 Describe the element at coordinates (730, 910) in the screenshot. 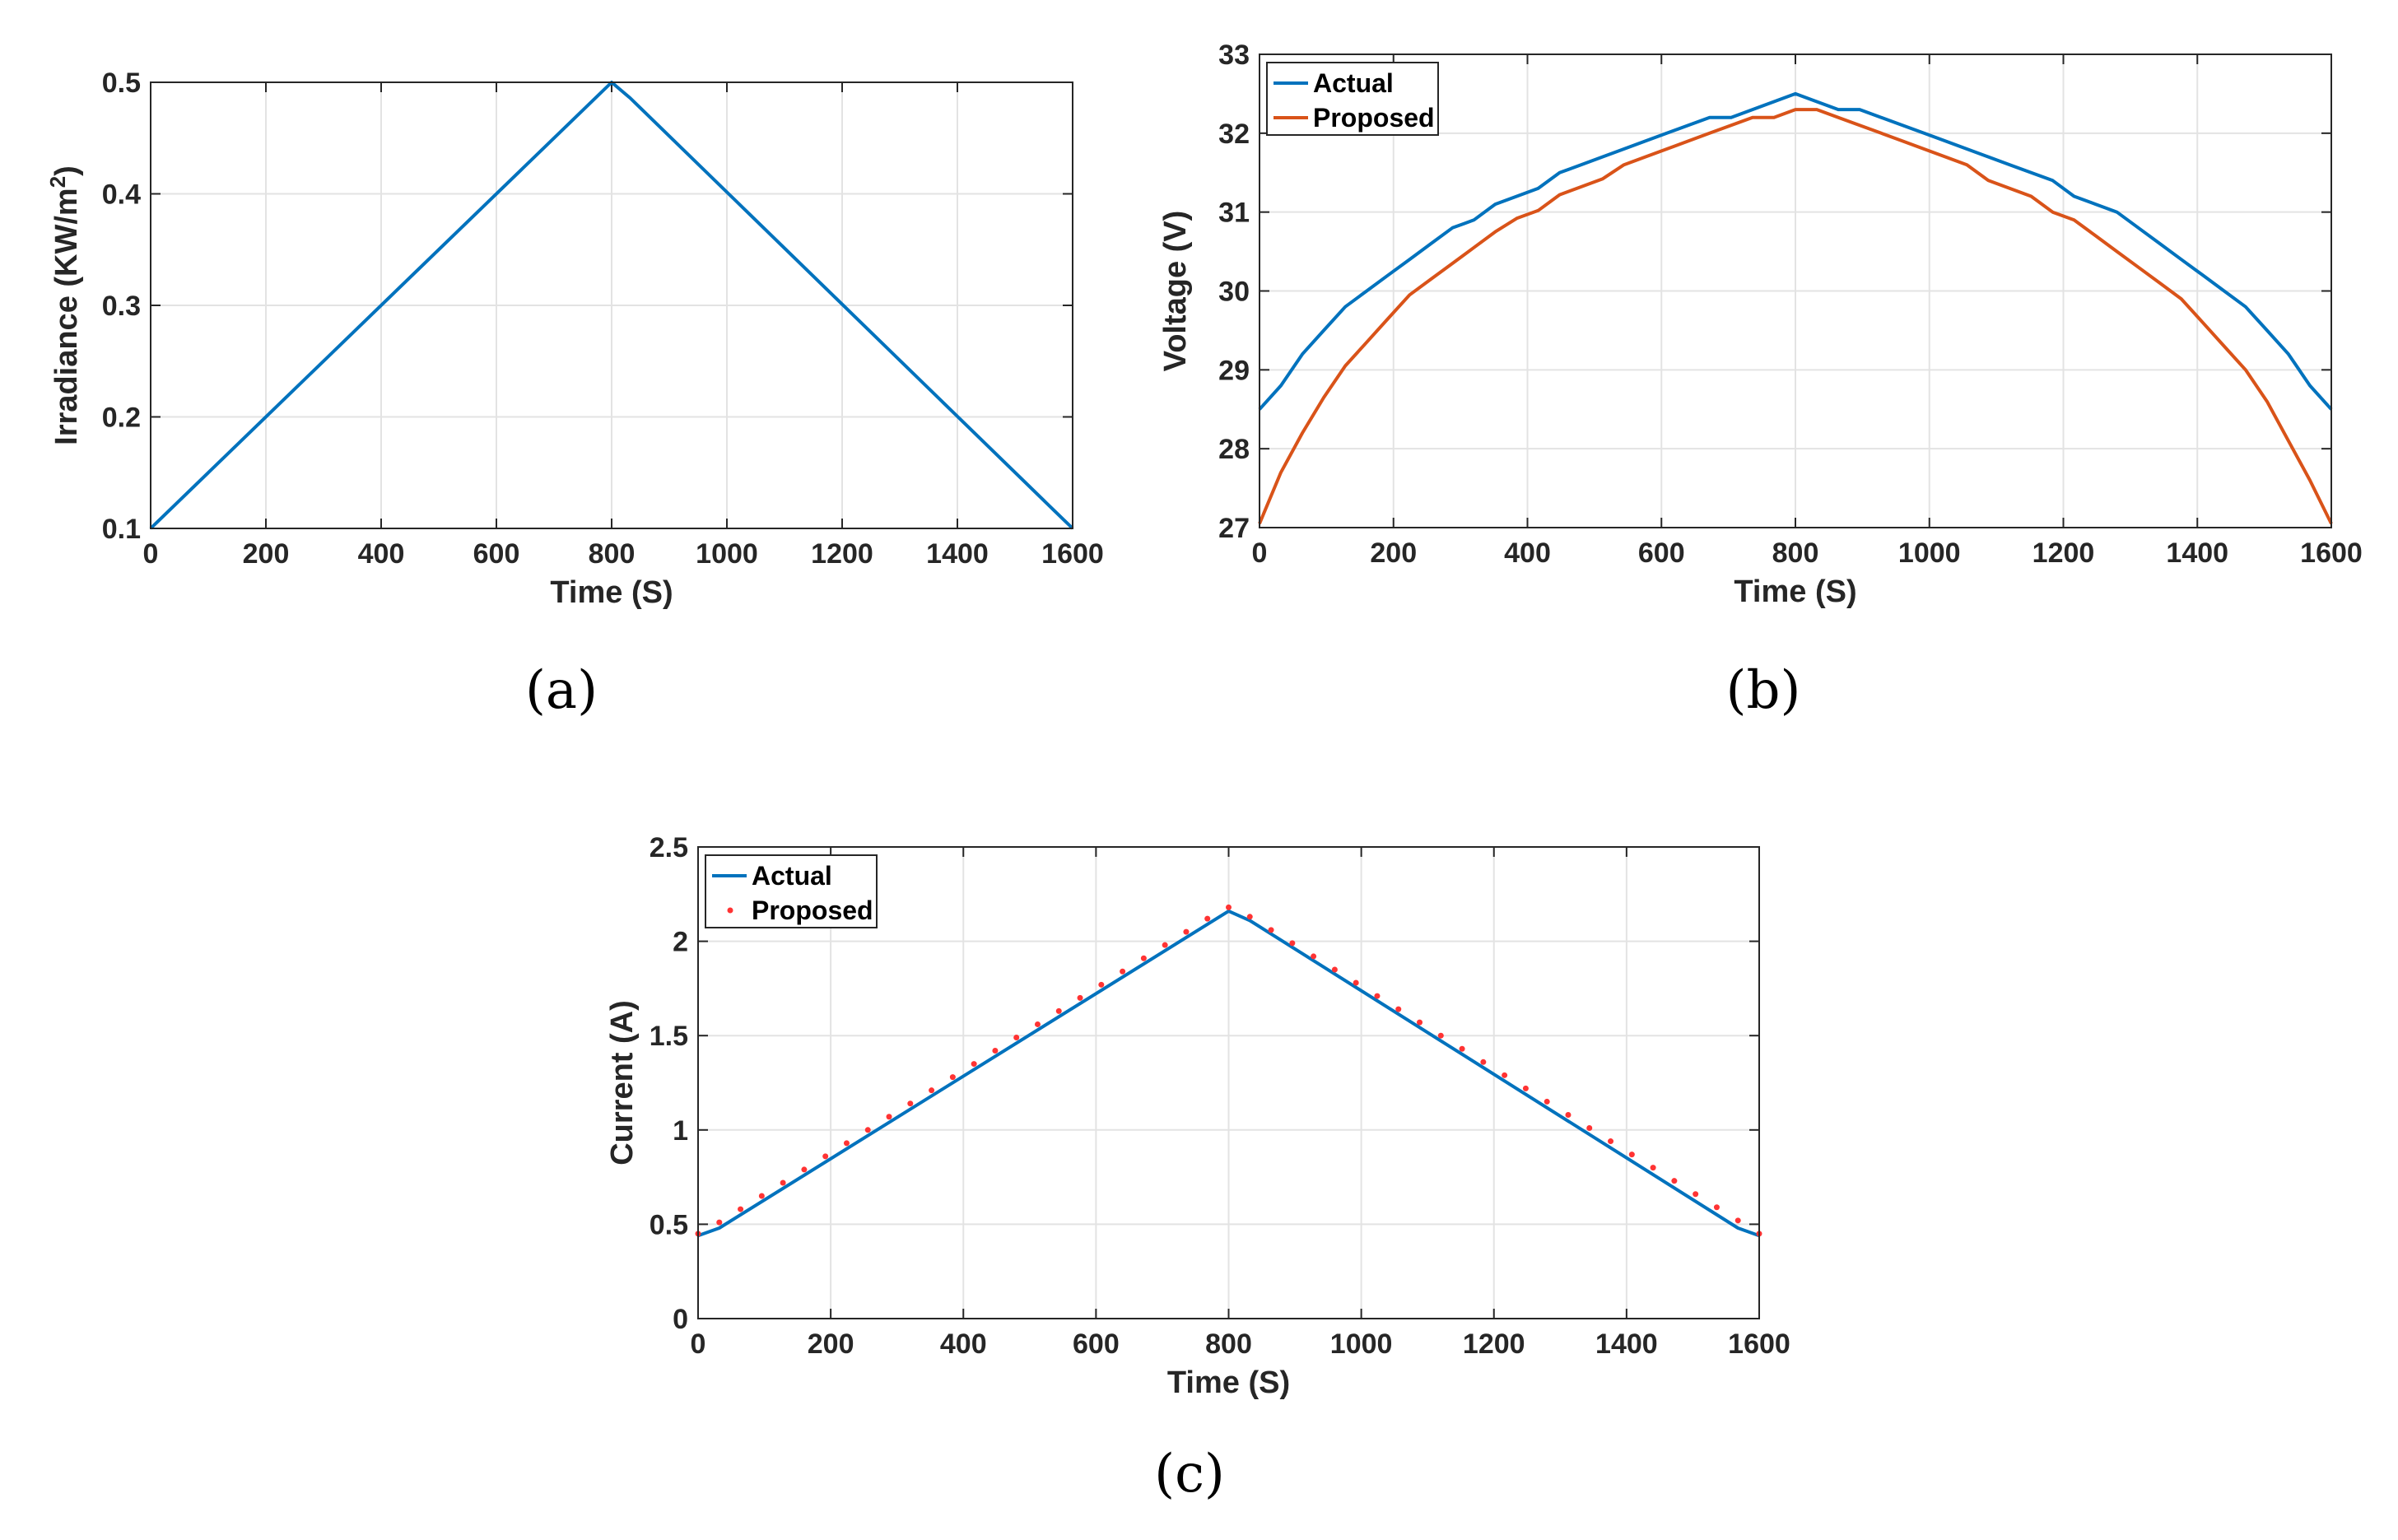

I see `legend-marker-proposed` at that location.